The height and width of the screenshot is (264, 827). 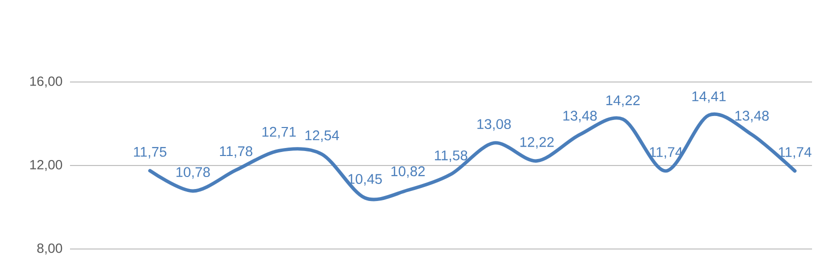 I want to click on data-label: 11,74, so click(x=795, y=153).